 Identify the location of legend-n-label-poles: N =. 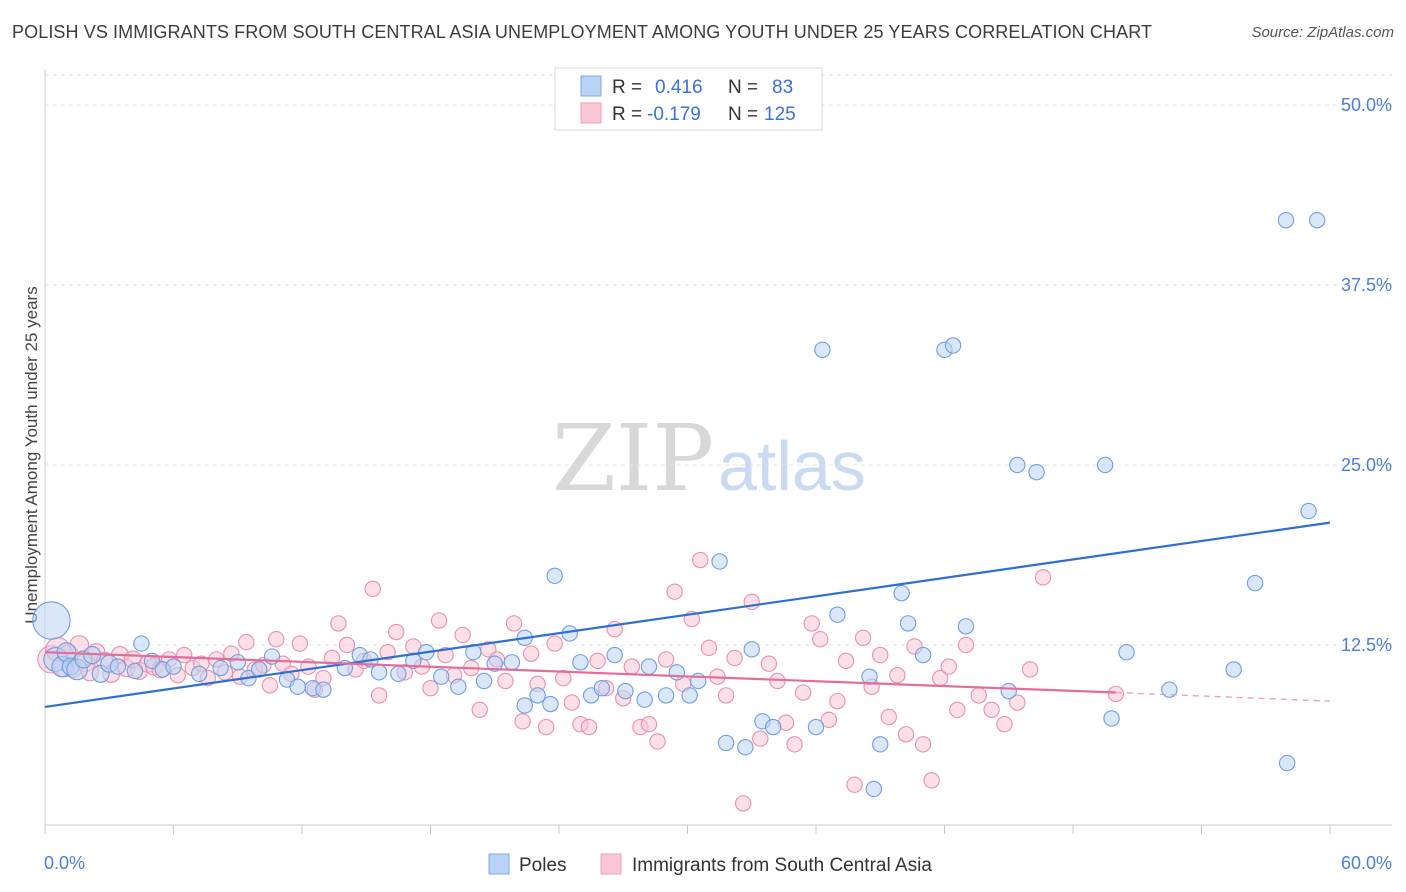
(743, 87).